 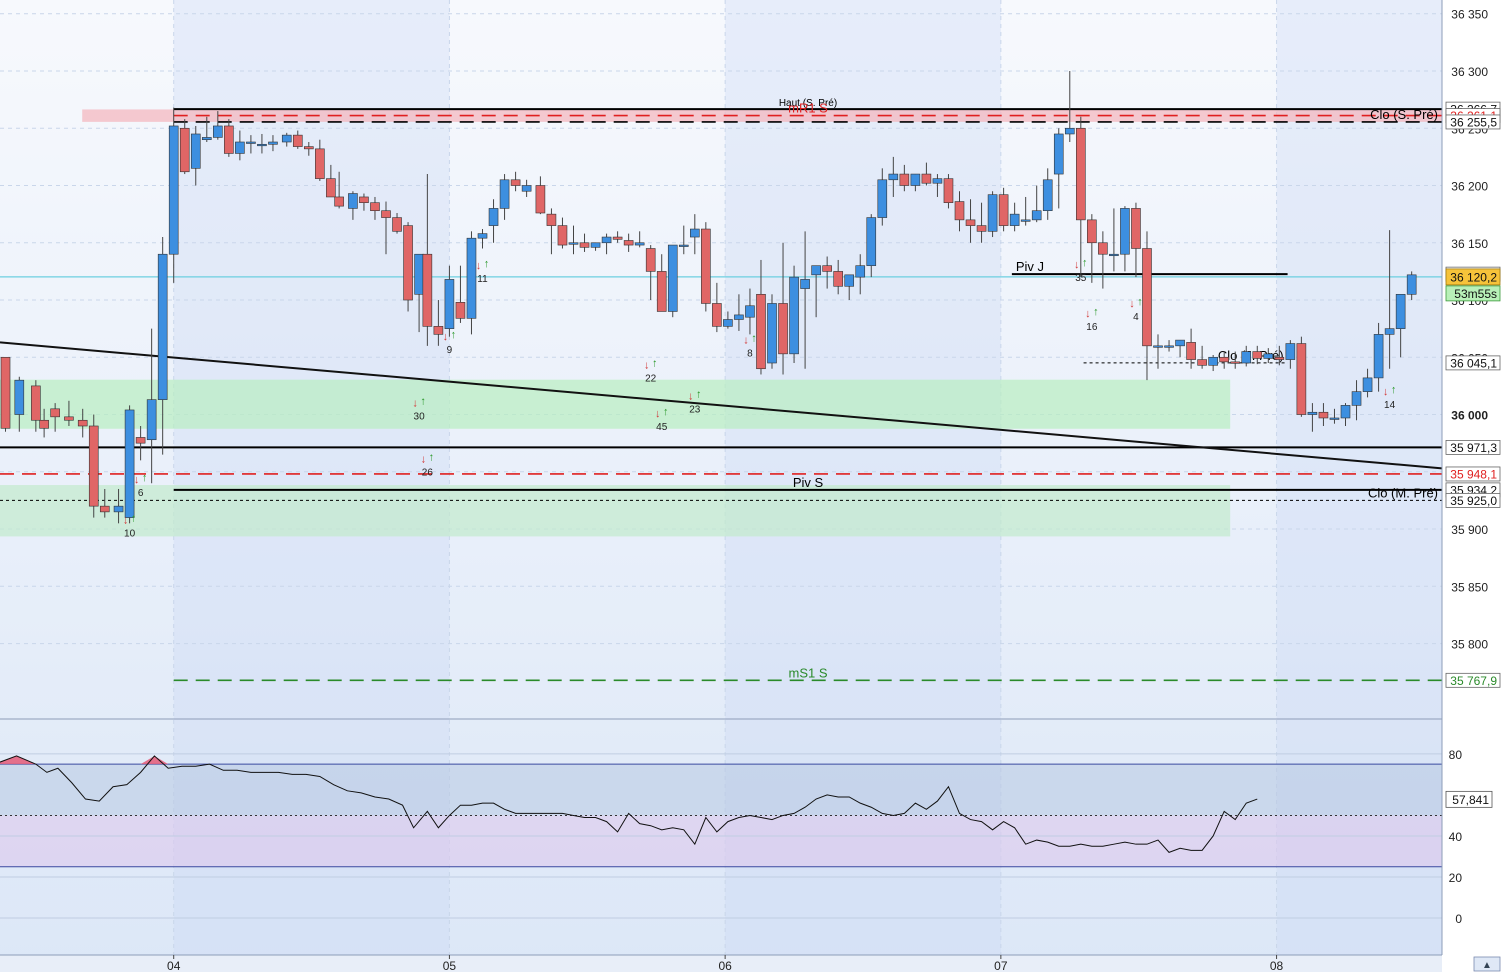 I want to click on level-label: Clo (S. Pré), so click(x=1404, y=114).